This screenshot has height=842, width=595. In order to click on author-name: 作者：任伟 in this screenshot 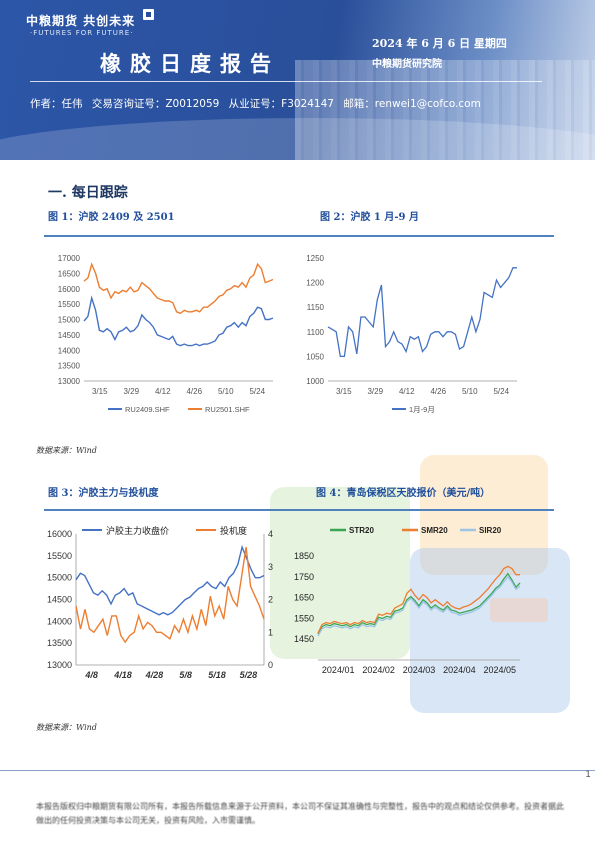, I will do `click(56, 104)`.